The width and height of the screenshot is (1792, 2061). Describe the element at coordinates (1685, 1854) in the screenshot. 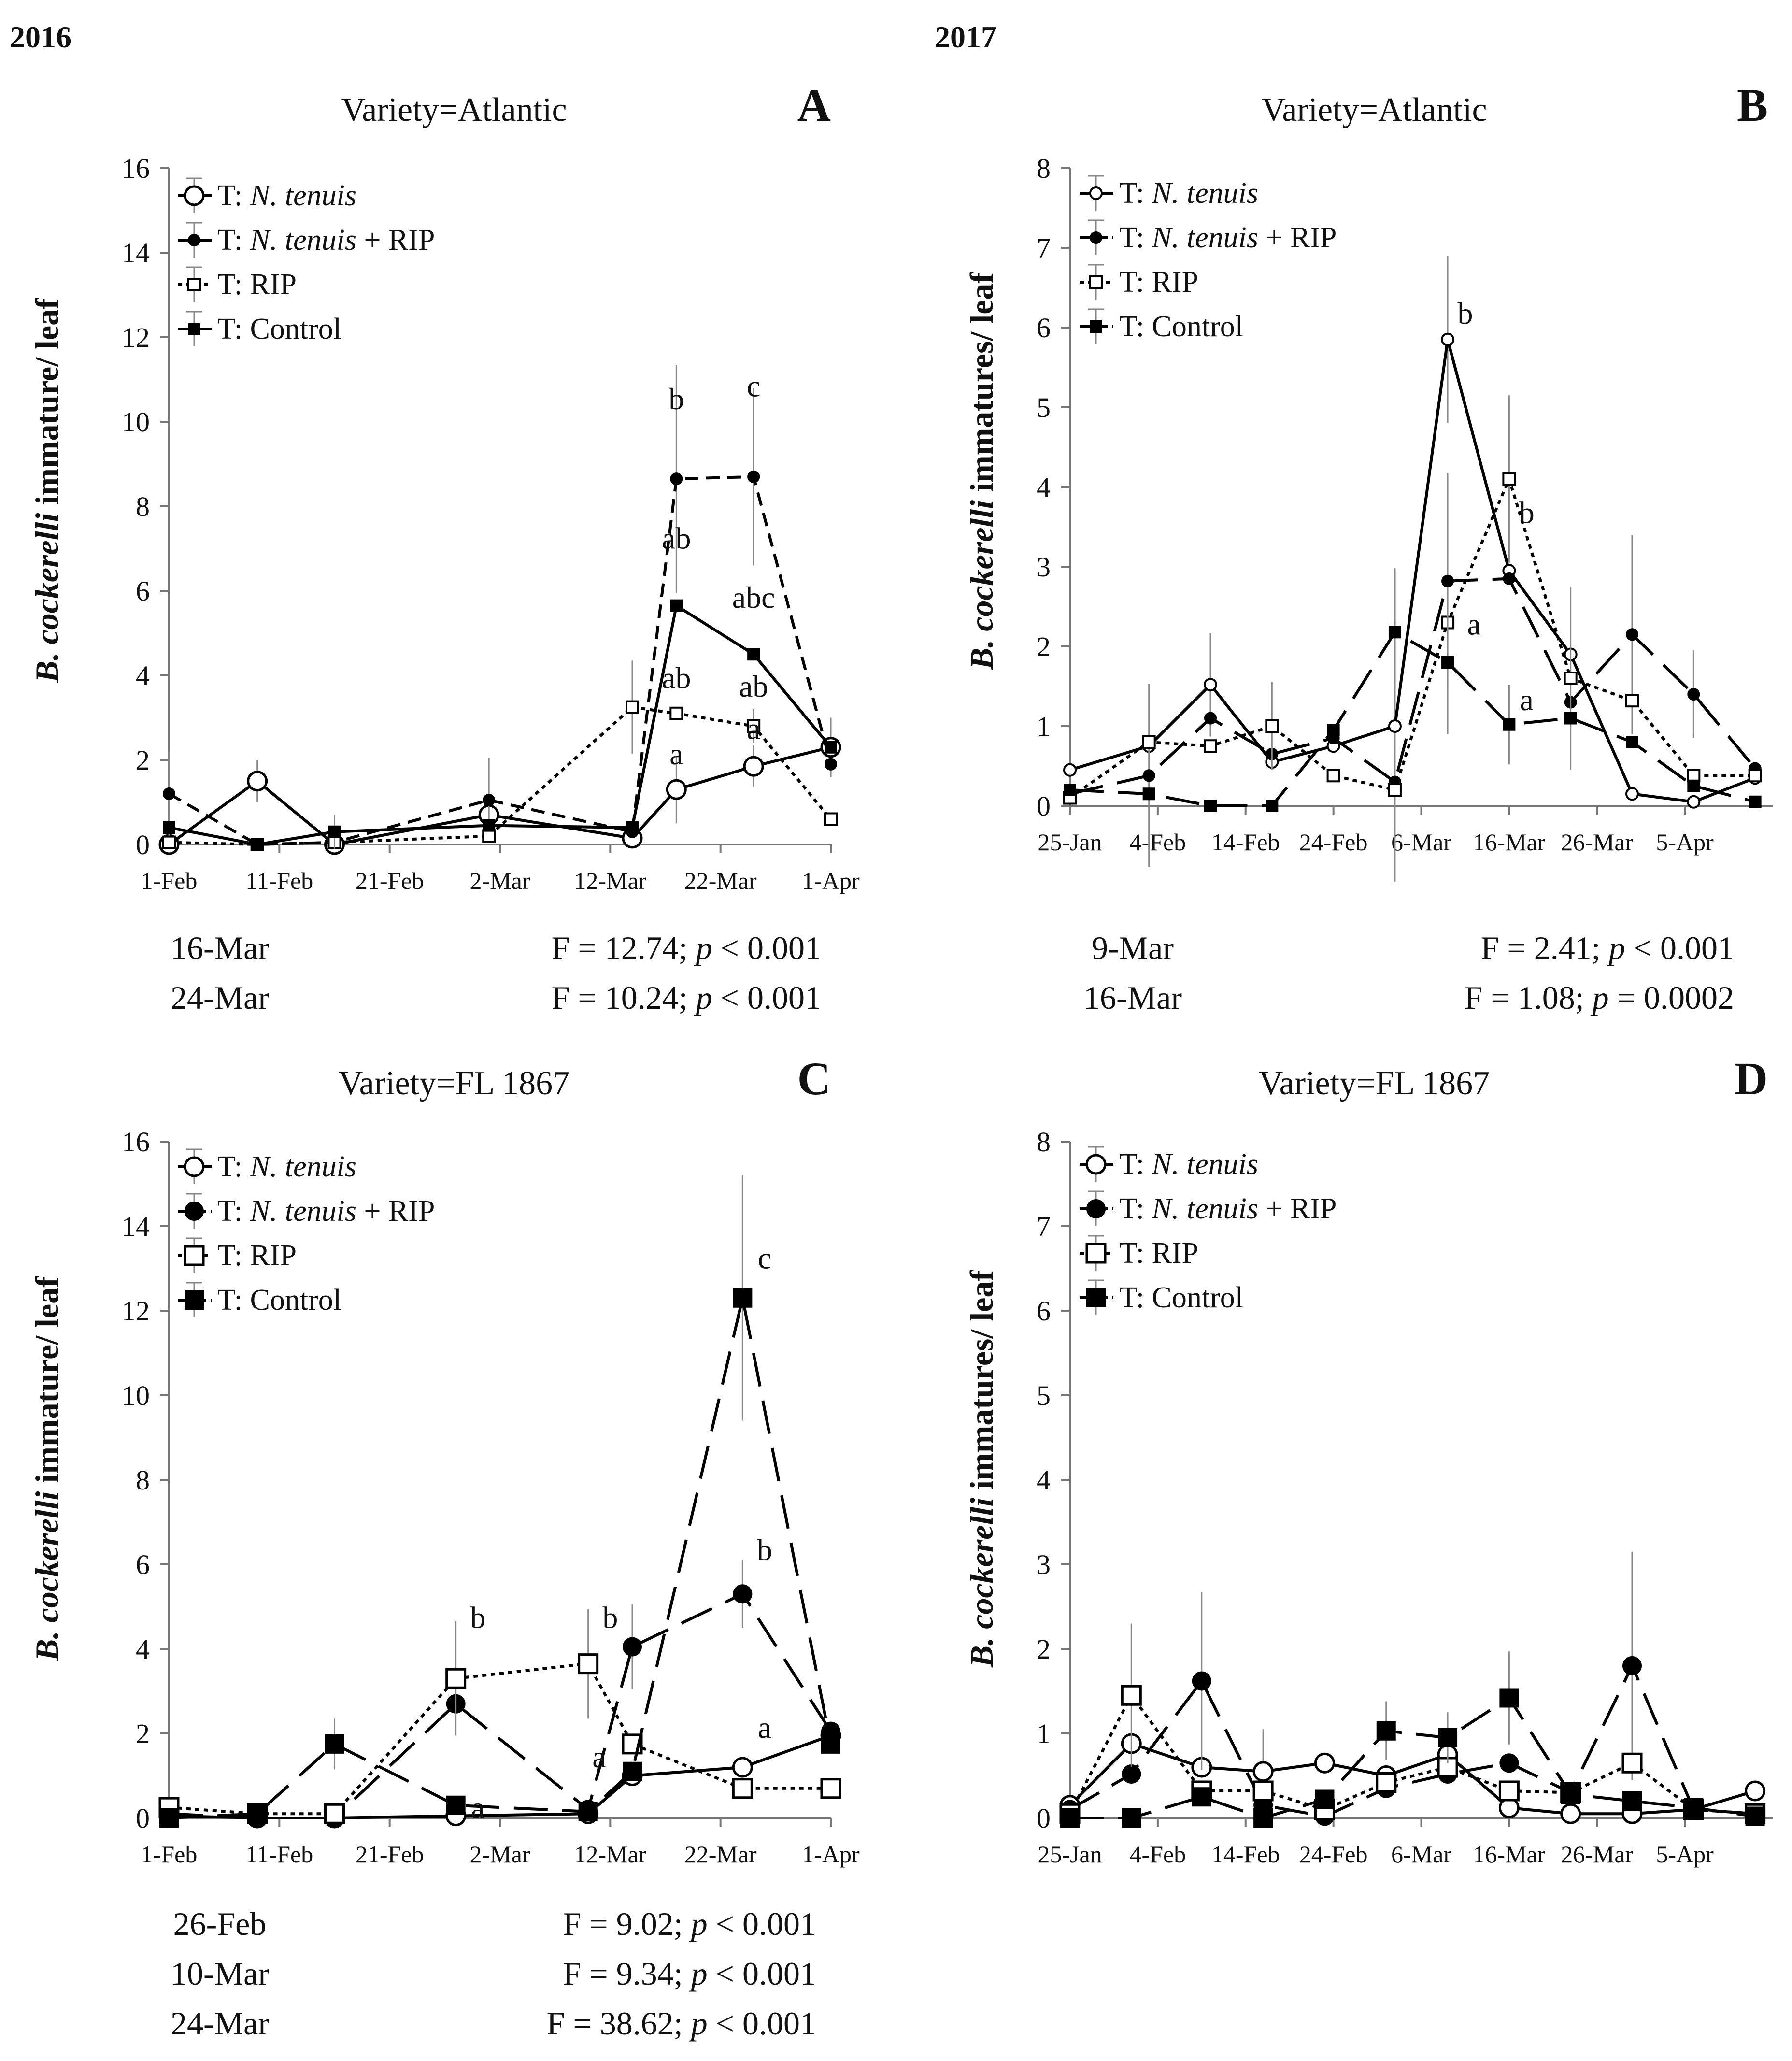

I see `x-tick-label: 5-Apr` at that location.